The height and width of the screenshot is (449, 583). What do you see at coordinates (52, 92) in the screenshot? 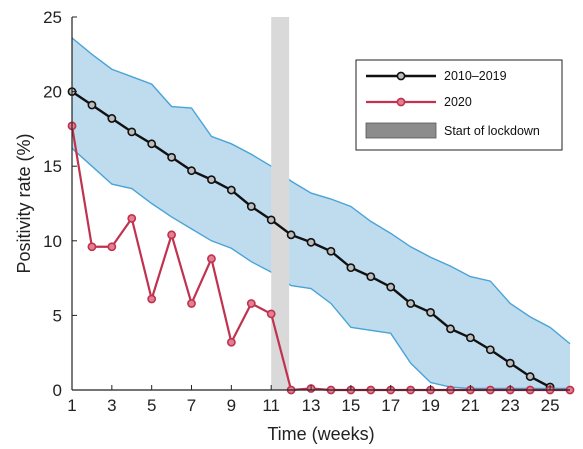
I see `y-tick-label-20: 20` at bounding box center [52, 92].